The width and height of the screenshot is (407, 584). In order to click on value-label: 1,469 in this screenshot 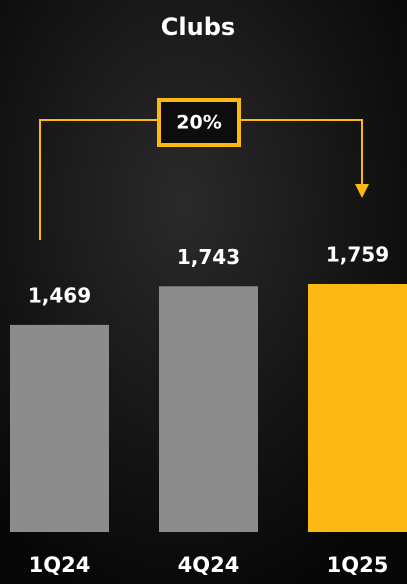, I will do `click(59, 295)`.